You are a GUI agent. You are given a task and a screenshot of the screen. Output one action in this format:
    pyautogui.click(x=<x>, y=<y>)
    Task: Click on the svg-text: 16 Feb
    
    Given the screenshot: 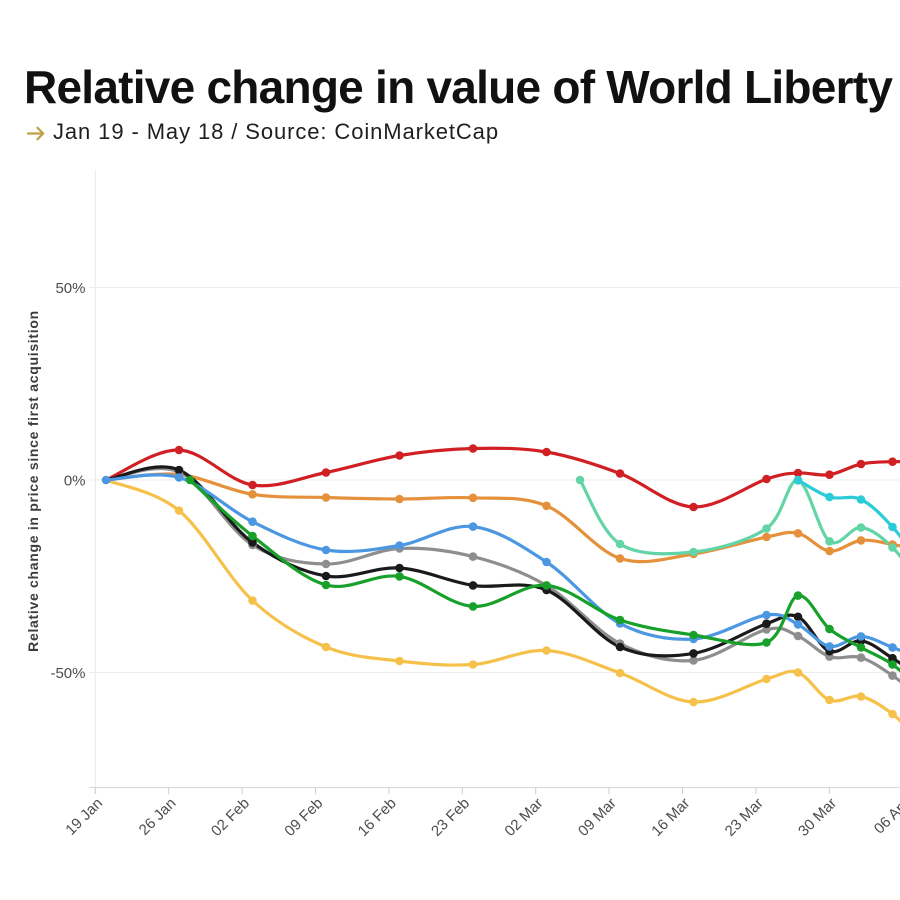 What is the action you would take?
    pyautogui.click(x=377, y=817)
    